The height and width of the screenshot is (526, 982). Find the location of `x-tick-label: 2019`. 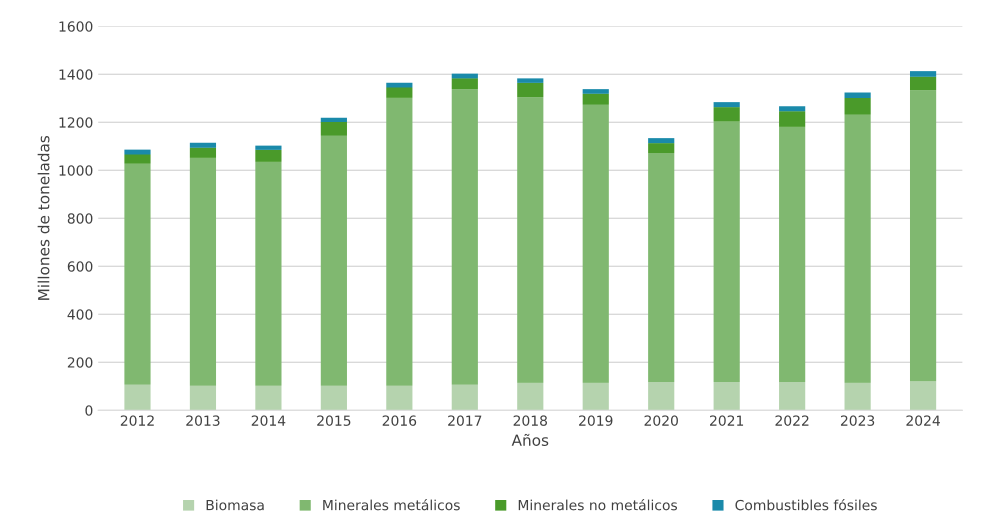

x-tick-label: 2019 is located at coordinates (595, 420).